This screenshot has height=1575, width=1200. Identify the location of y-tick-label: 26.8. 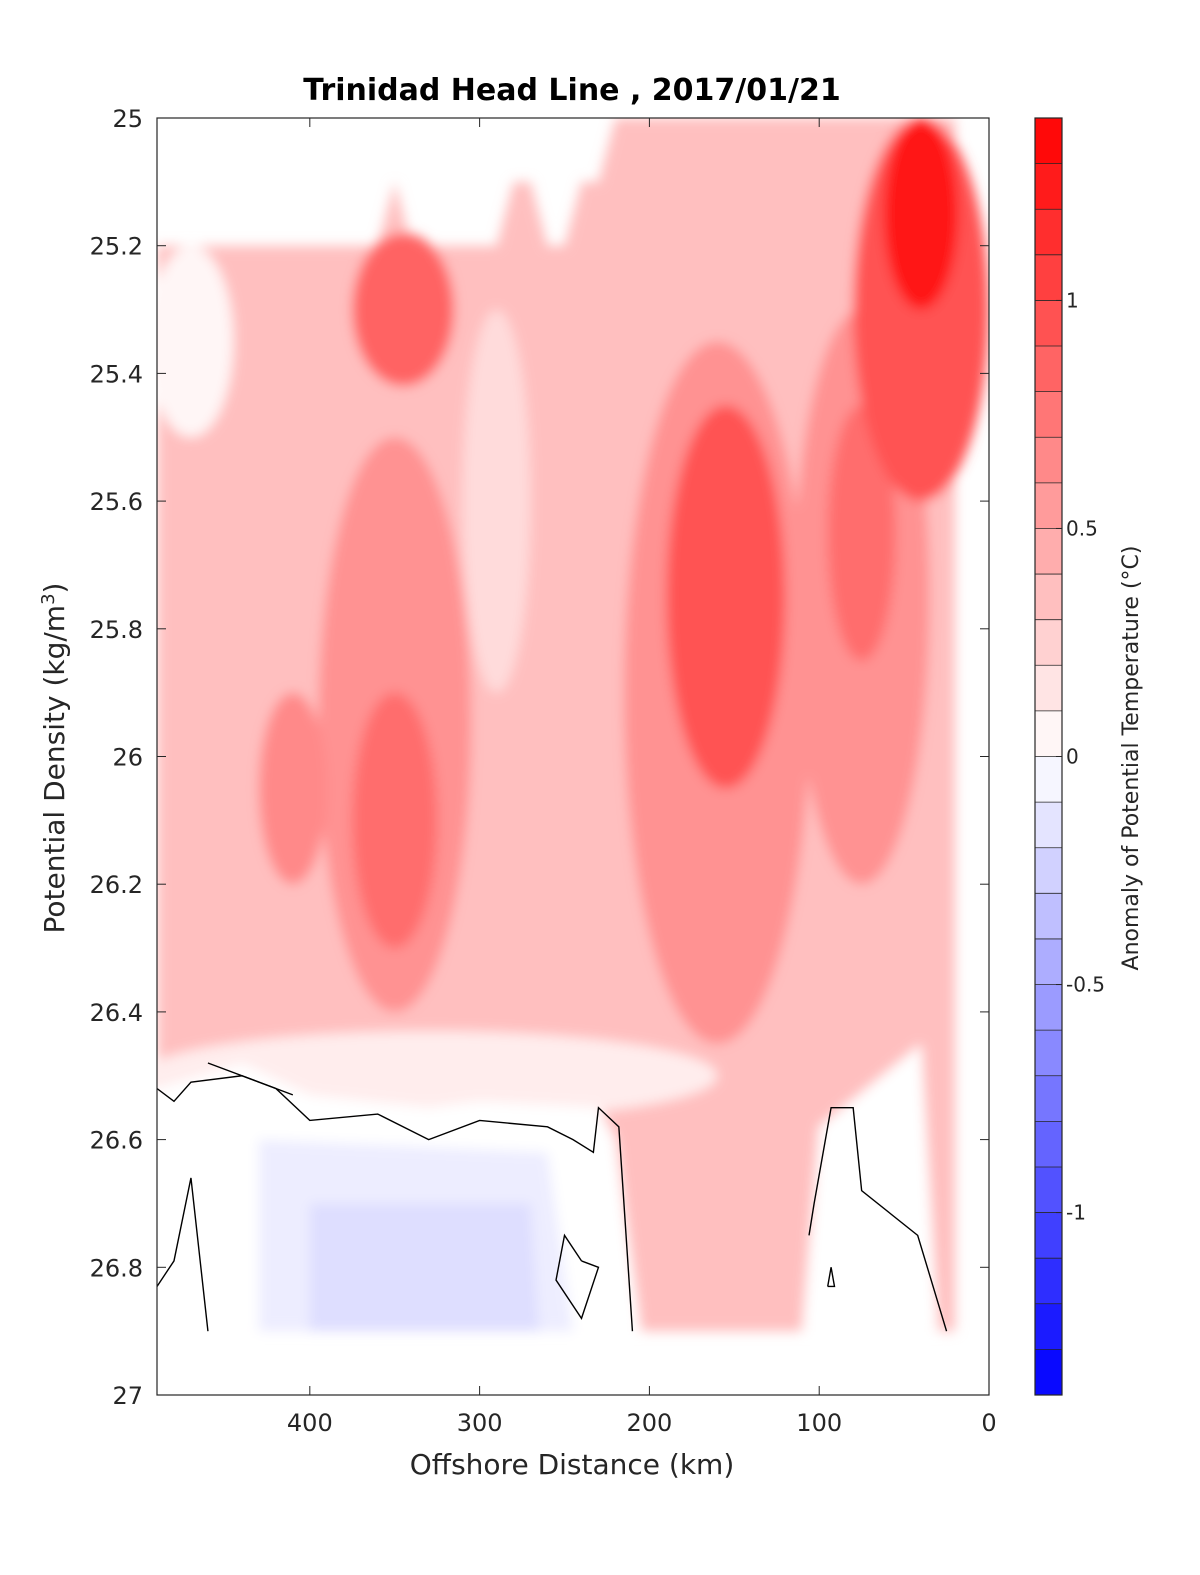
(116, 1268).